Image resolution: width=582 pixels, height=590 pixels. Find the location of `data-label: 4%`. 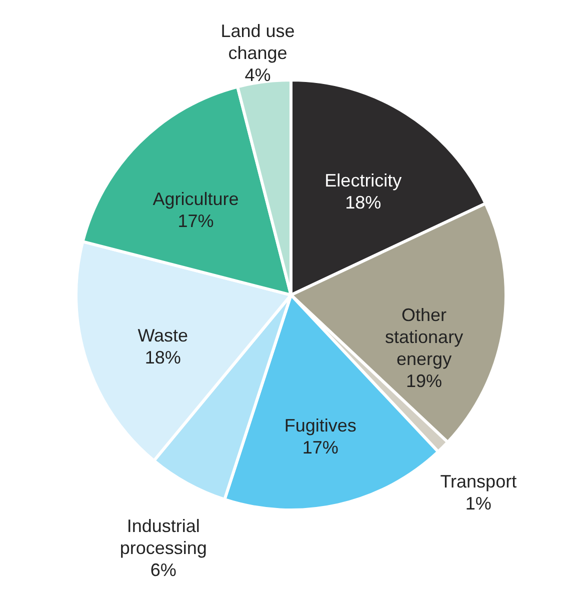

data-label: 4% is located at coordinates (257, 75).